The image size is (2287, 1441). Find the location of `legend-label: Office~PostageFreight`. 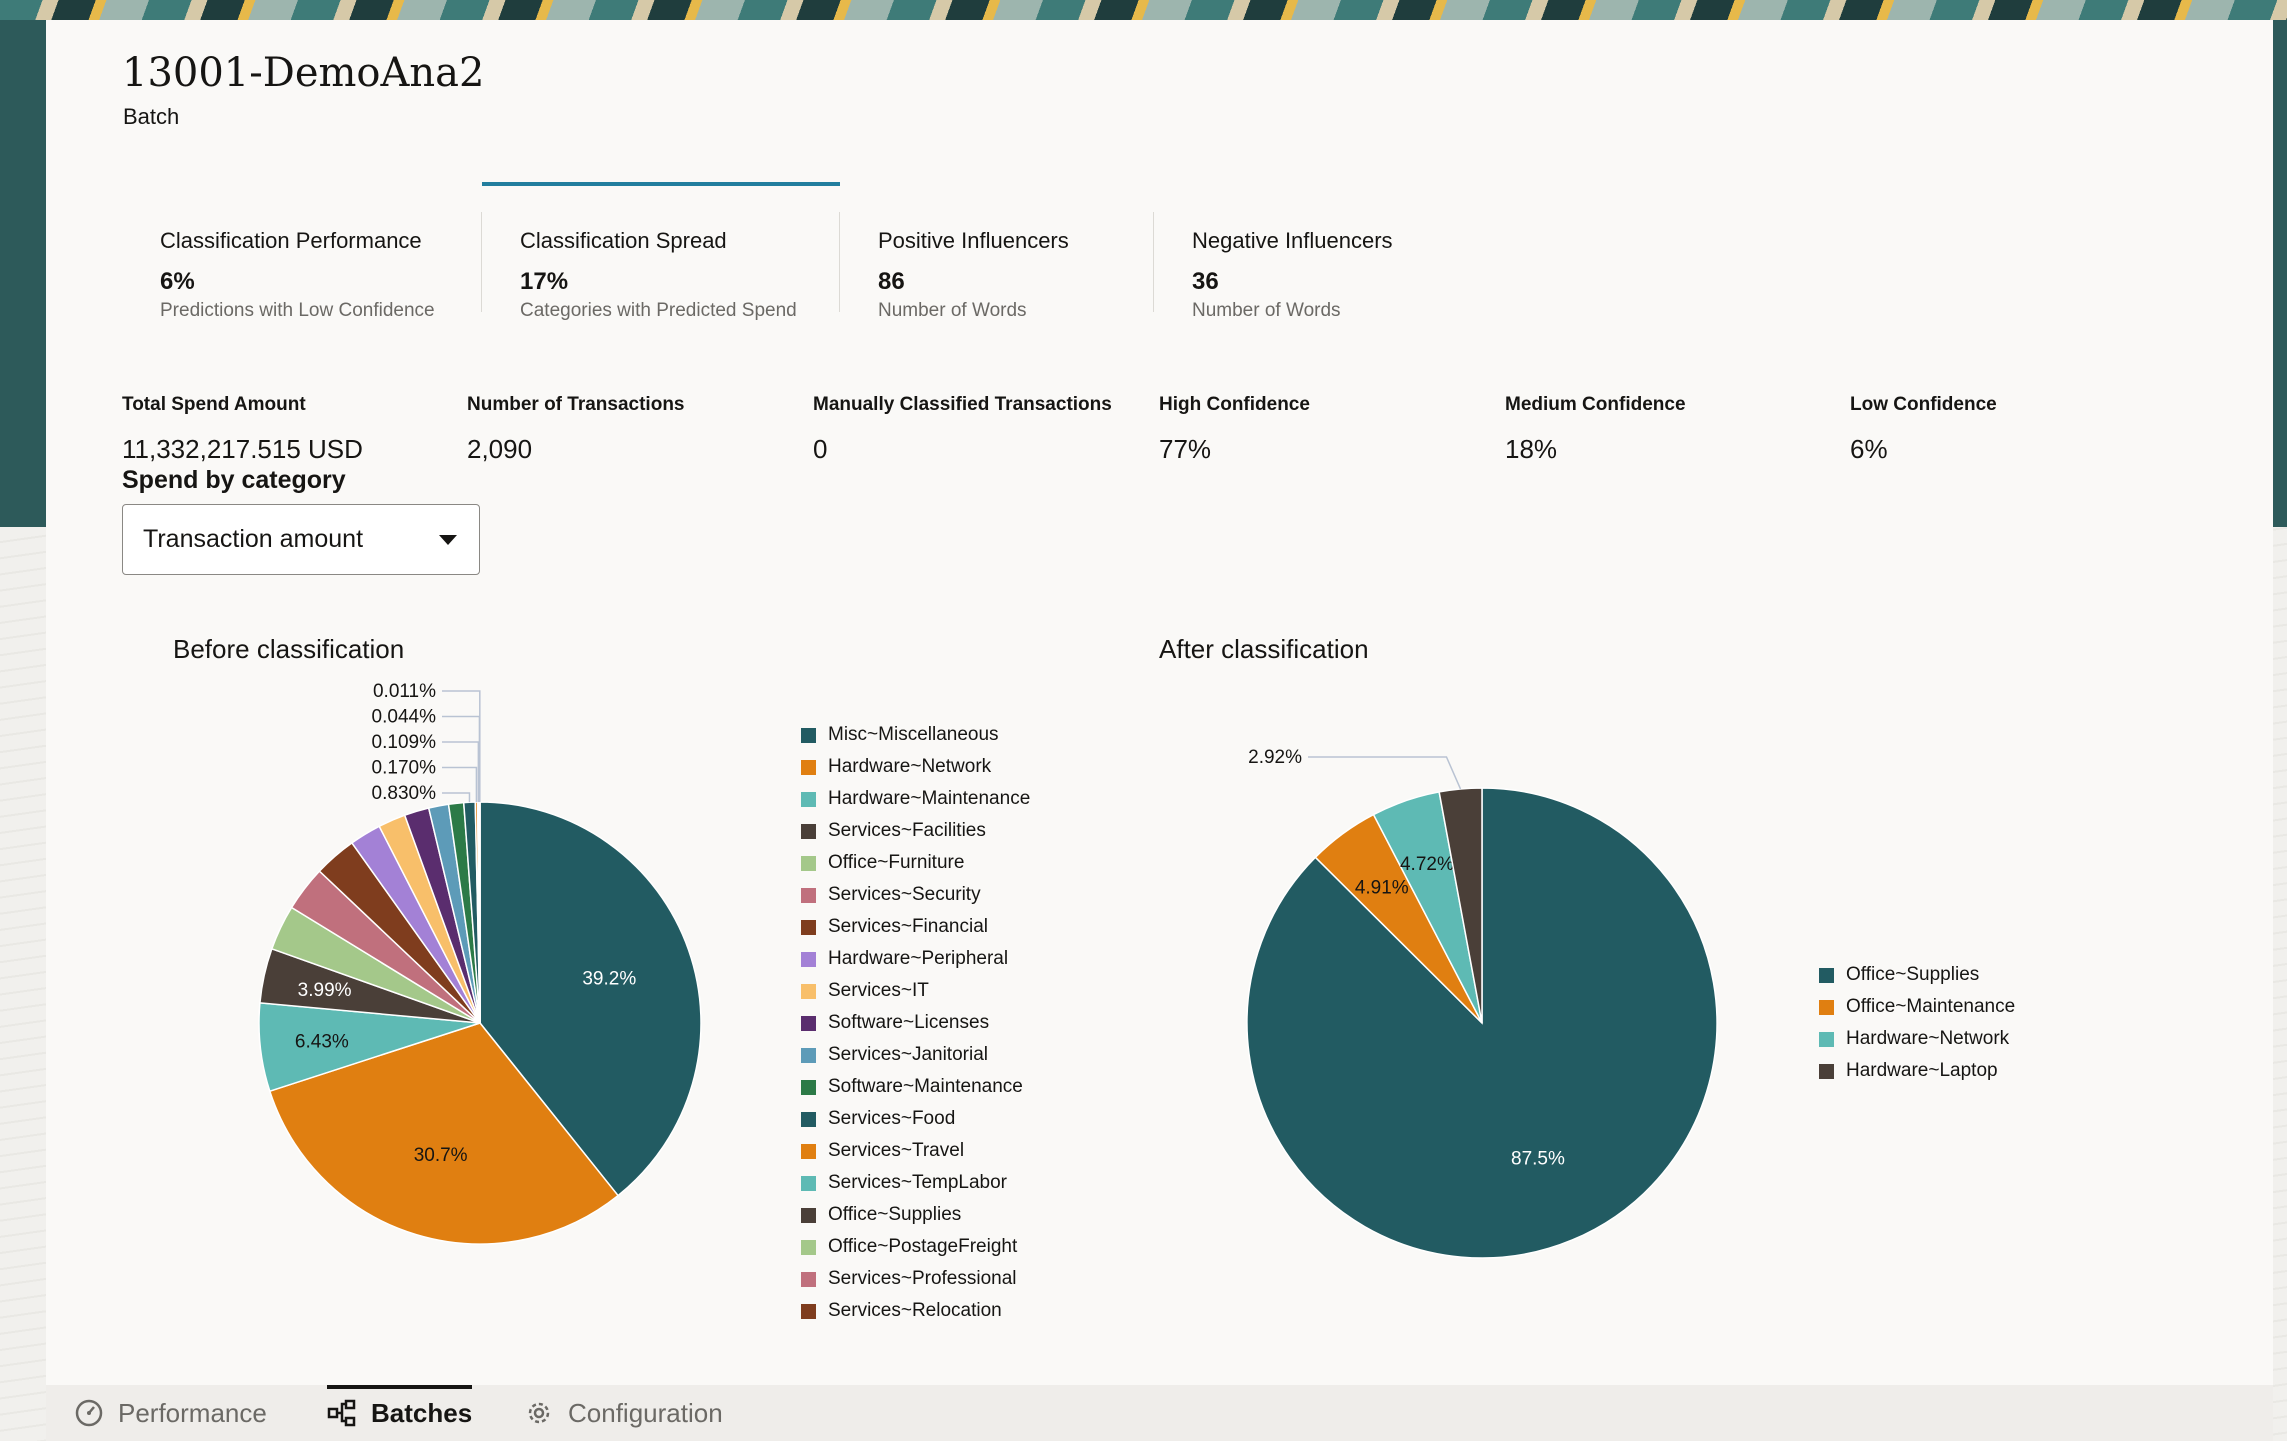

legend-label: Office~PostageFreight is located at coordinates (923, 1246).